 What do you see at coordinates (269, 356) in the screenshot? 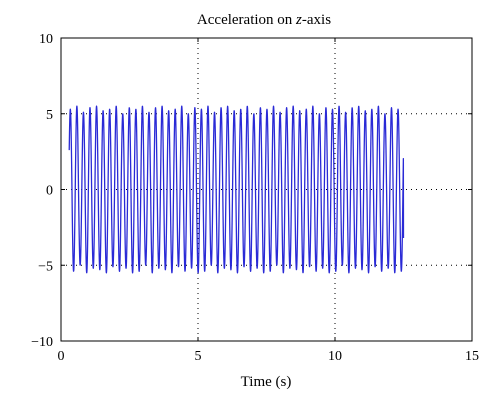
I see `x-tick-labels: 0 5 10 15` at bounding box center [269, 356].